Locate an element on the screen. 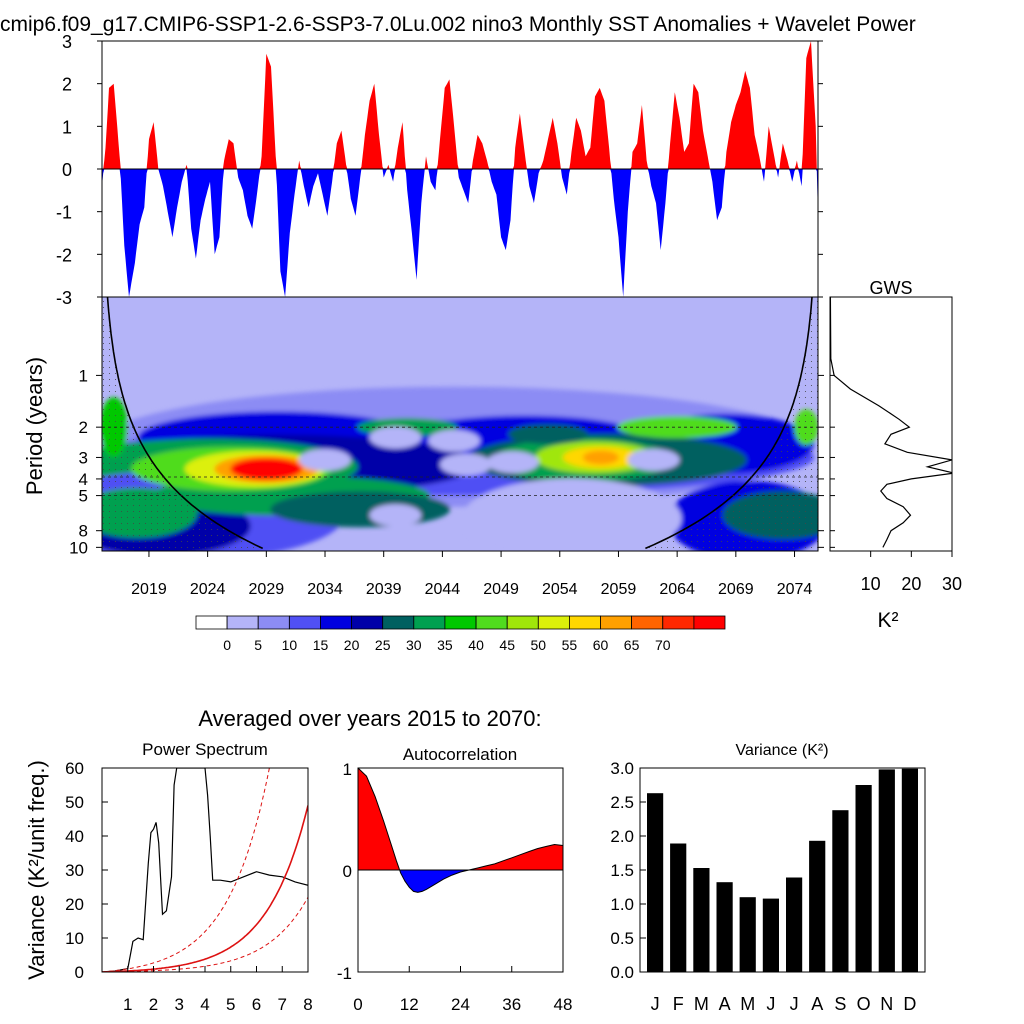 Image resolution: width=1024 pixels, height=1024 pixels. gws-line is located at coordinates (891, 422).